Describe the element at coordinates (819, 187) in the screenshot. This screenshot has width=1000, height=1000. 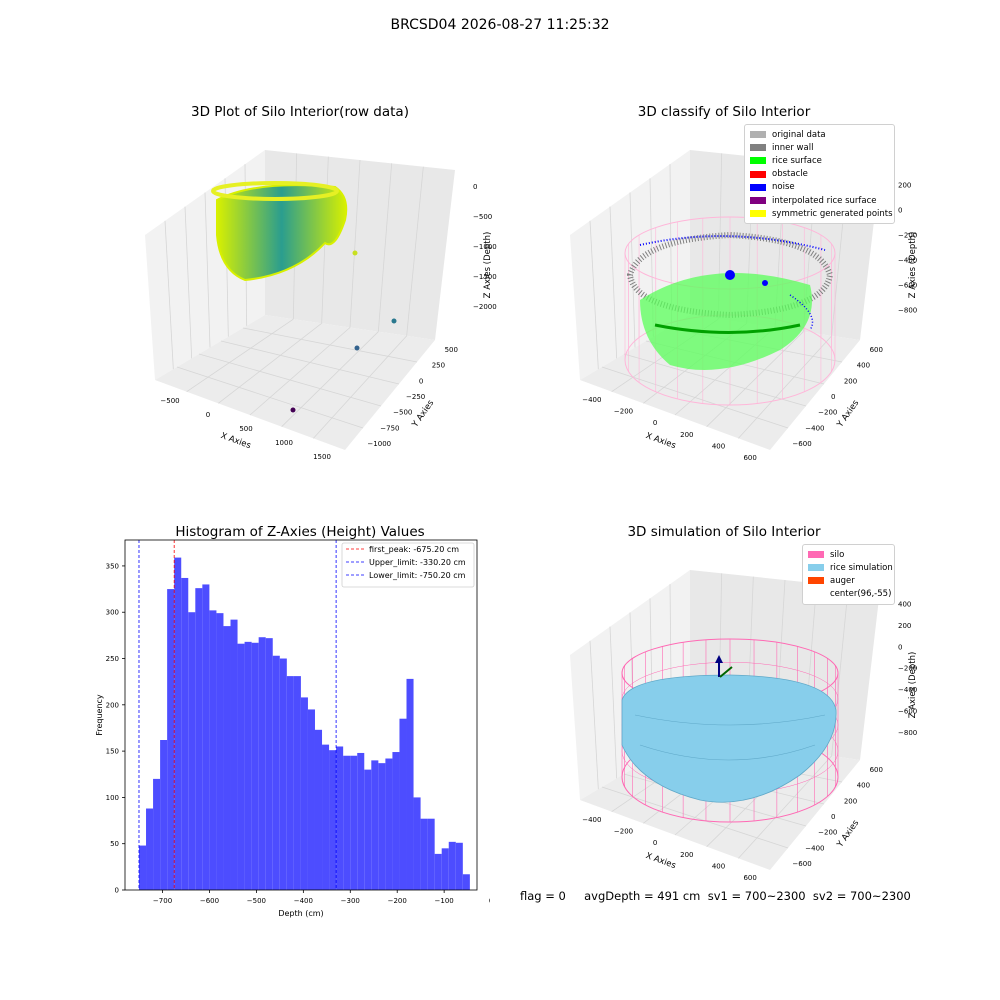
I see `legend-item: noise` at that location.